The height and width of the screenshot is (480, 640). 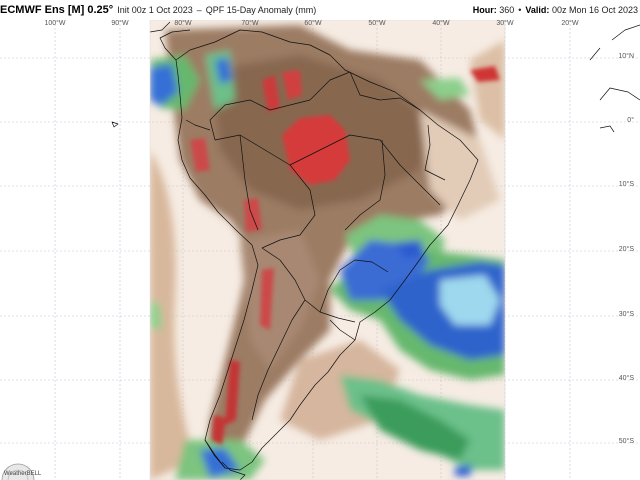 What do you see at coordinates (120, 23) in the screenshot?
I see `lon-label: 90°W` at bounding box center [120, 23].